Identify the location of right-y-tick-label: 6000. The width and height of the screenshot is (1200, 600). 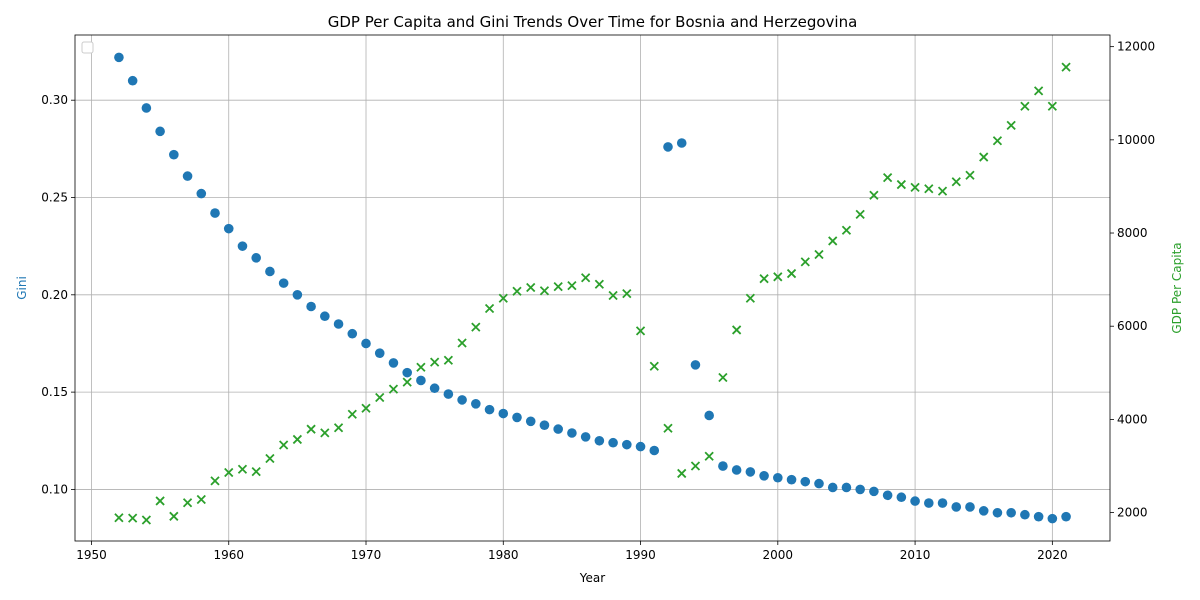
(1132, 326).